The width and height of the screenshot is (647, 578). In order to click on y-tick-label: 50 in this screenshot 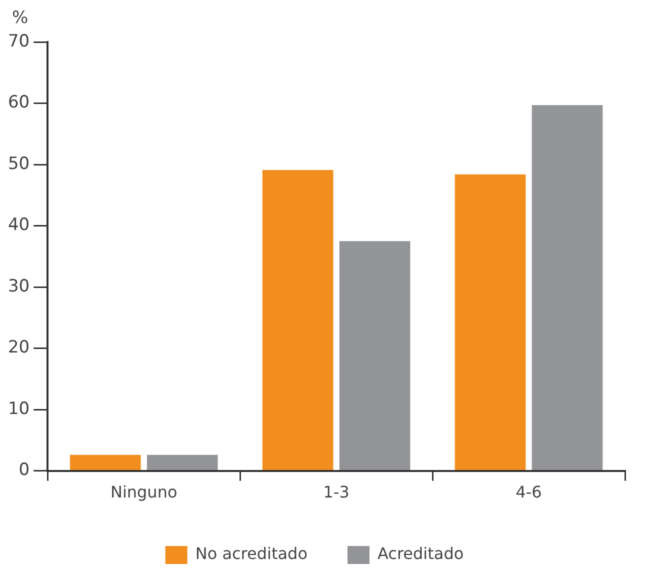, I will do `click(19, 164)`.